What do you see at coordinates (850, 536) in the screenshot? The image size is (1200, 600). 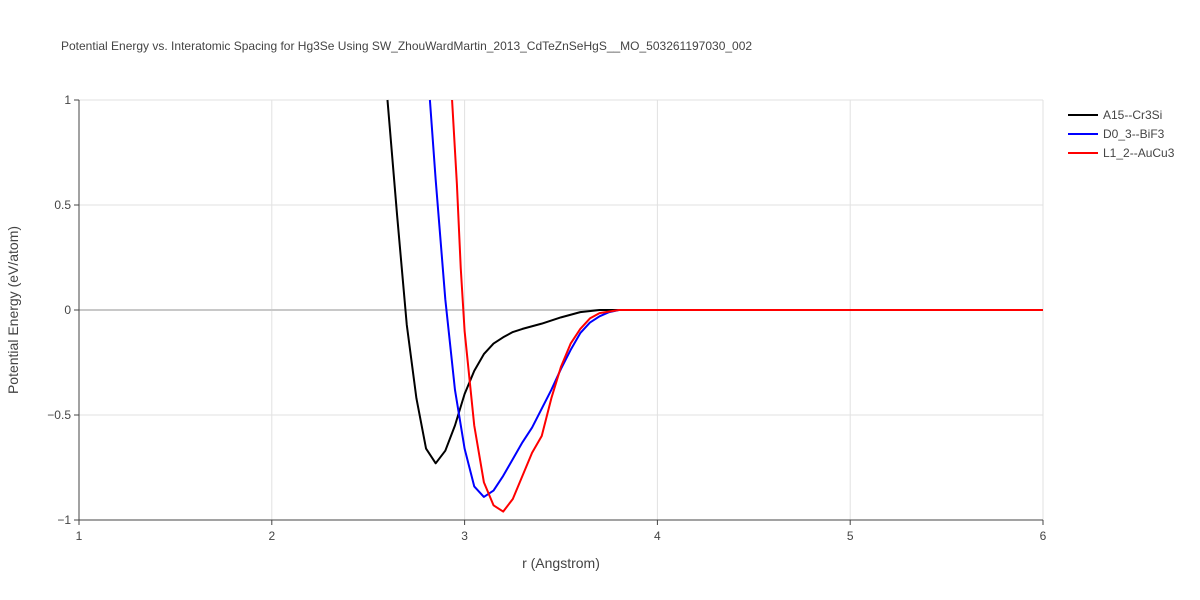 I see `x-tick-label: 5` at bounding box center [850, 536].